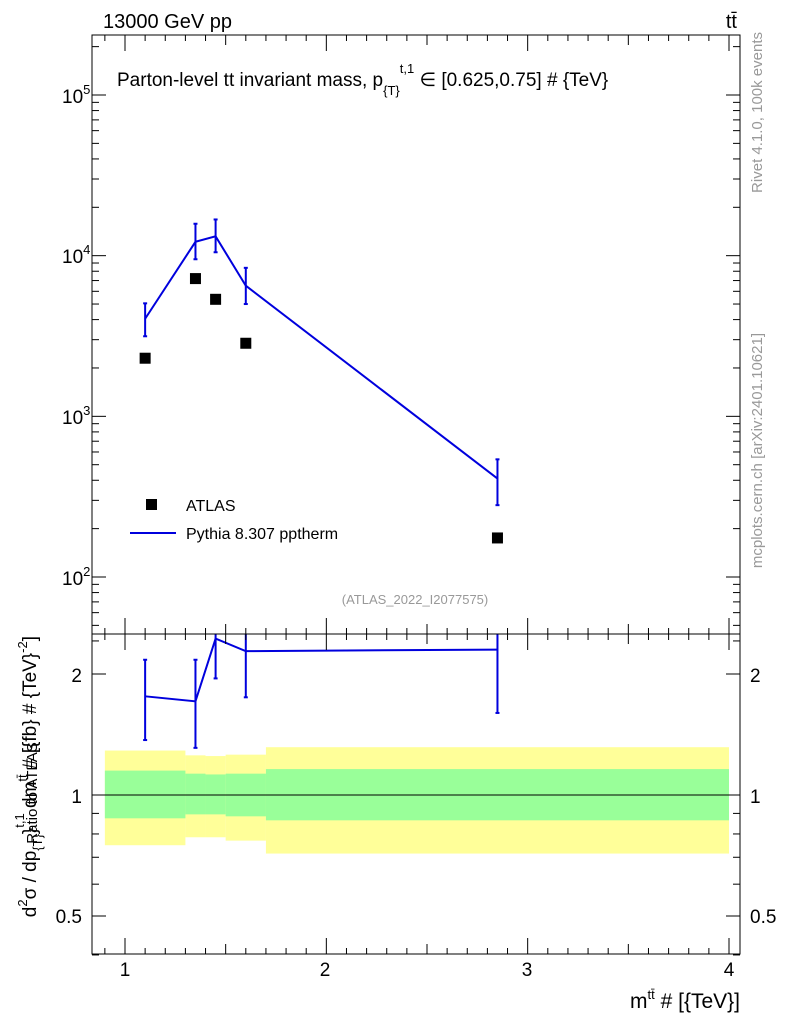 The image size is (786, 1024). Describe the element at coordinates (755, 676) in the screenshot. I see `ratio-ytick-label-right-2: 2` at that location.